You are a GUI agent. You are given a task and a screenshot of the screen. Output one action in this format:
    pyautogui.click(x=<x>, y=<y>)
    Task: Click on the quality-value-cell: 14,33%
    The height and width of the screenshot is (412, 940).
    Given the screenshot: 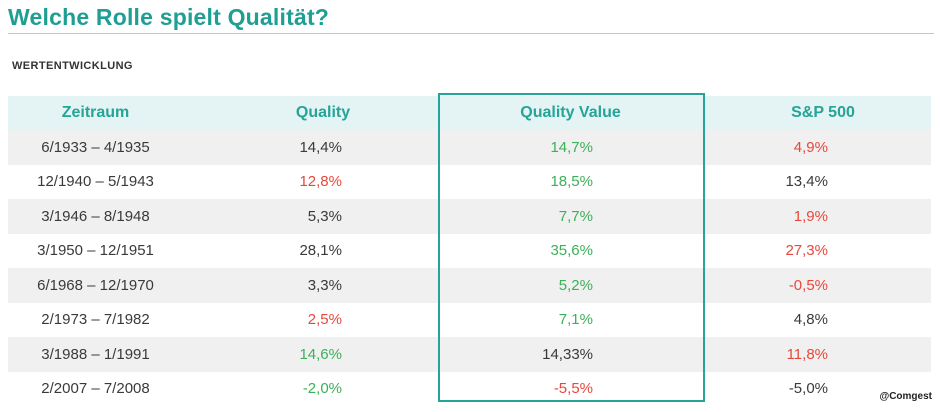 What is the action you would take?
    pyautogui.click(x=567, y=354)
    